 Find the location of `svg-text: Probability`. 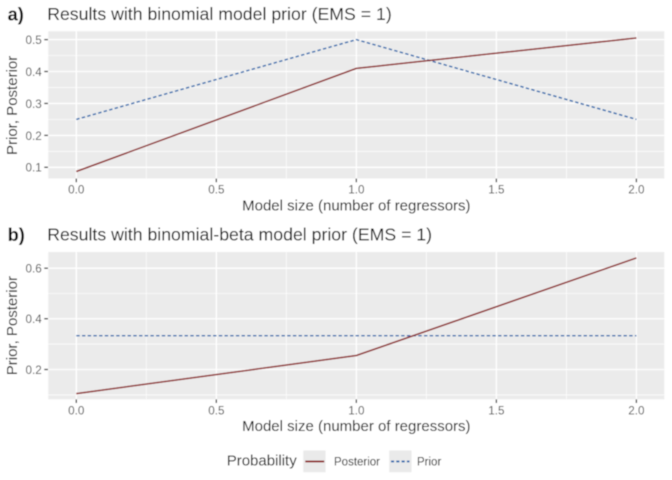

svg-text: Probability is located at coordinates (262, 460).